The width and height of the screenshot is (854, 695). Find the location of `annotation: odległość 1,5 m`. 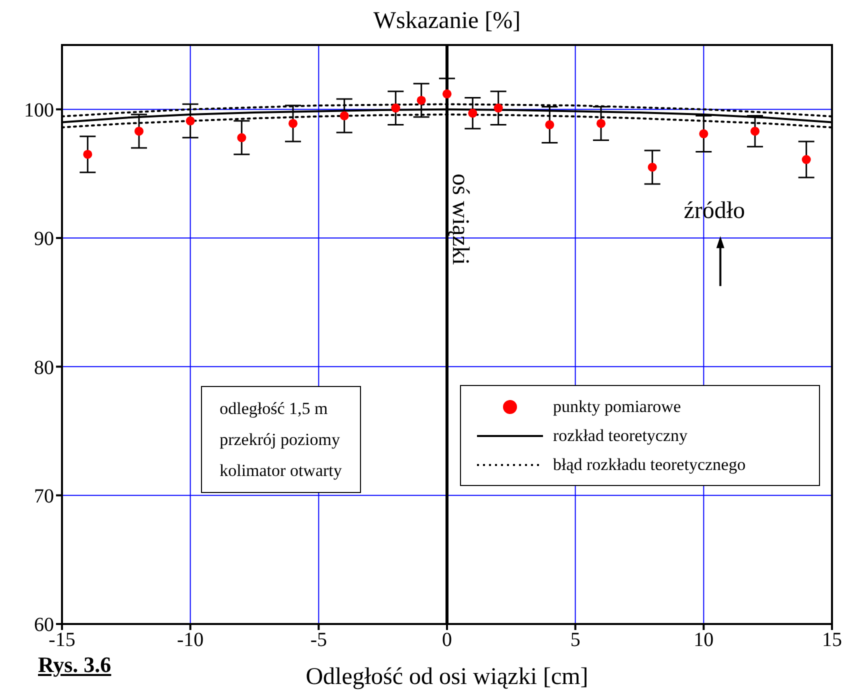

annotation: odległość 1,5 m is located at coordinates (274, 409).